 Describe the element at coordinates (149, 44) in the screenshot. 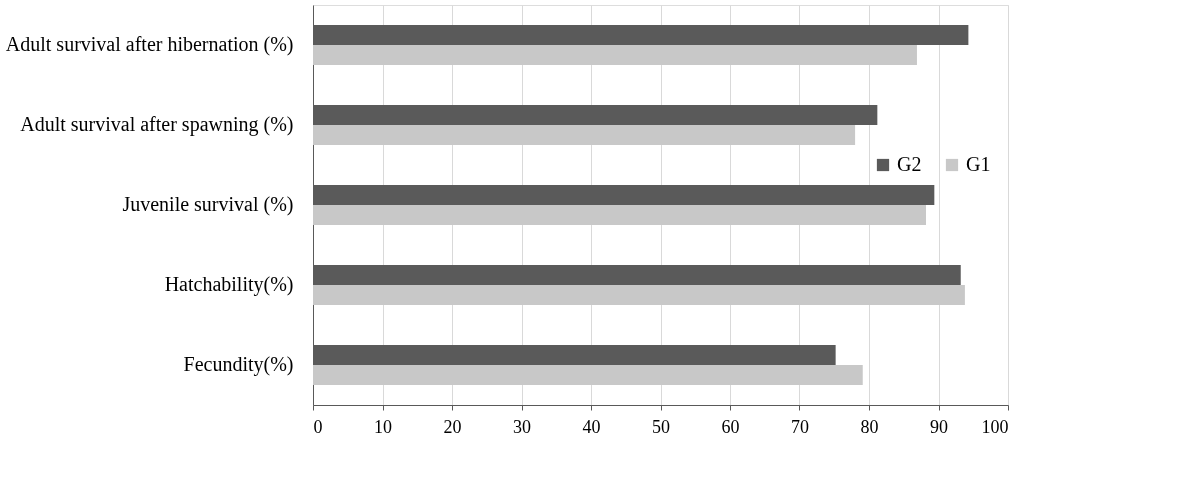

I see `y-tick-label: Adult survival after hibernation (%)` at that location.